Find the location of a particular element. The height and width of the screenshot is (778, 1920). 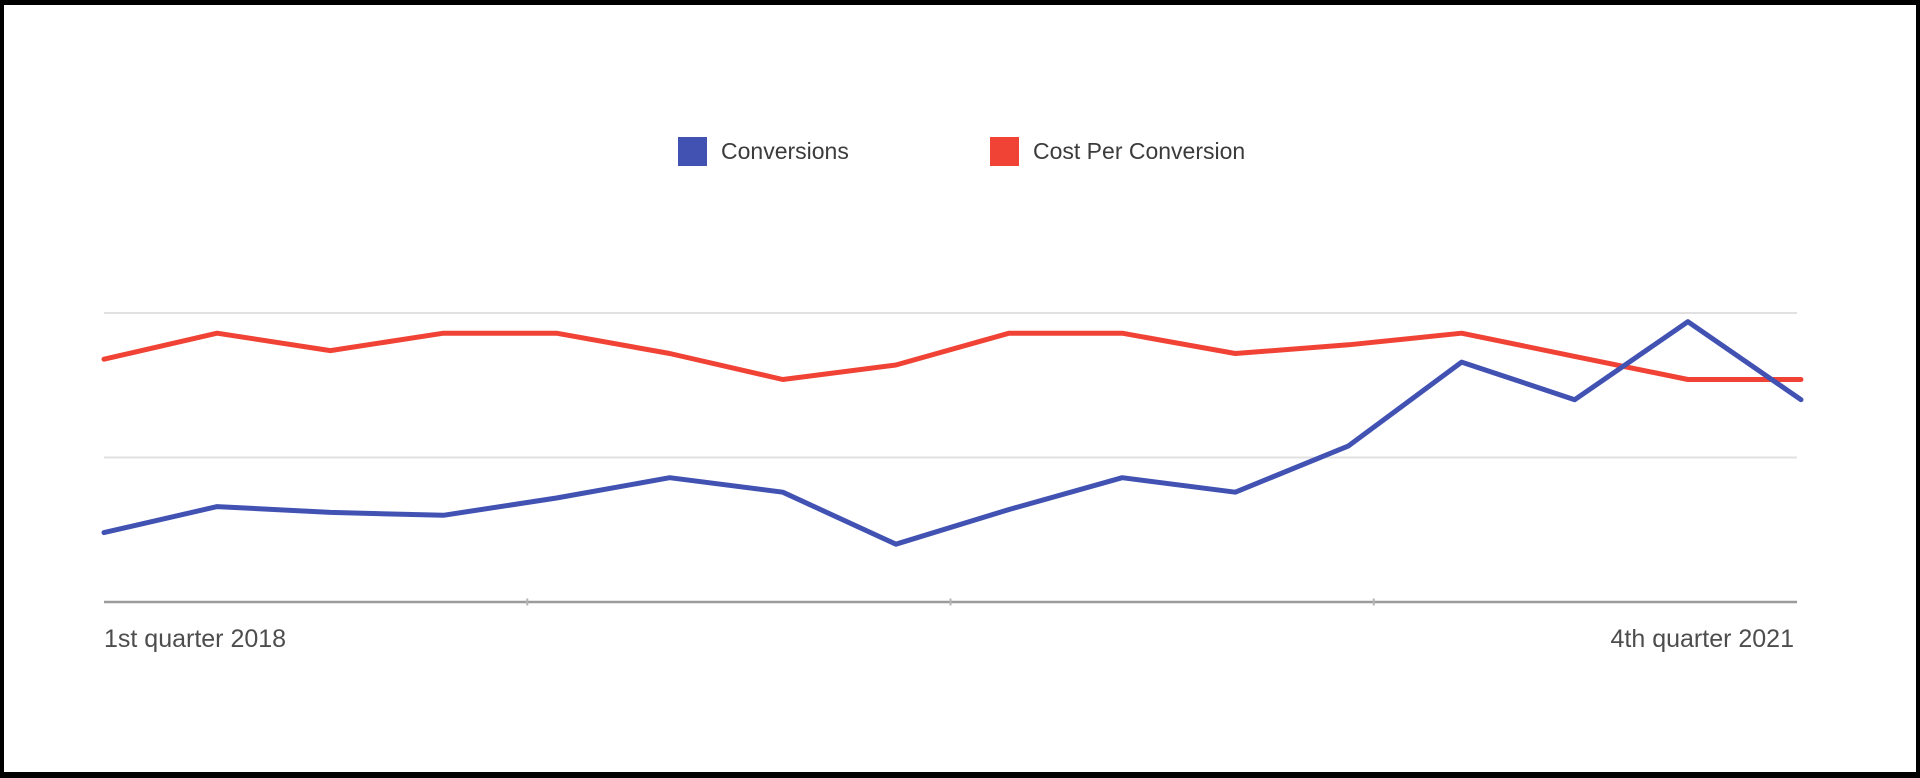

x-axis-end-label: 4th quarter 2021 is located at coordinates (1702, 639).